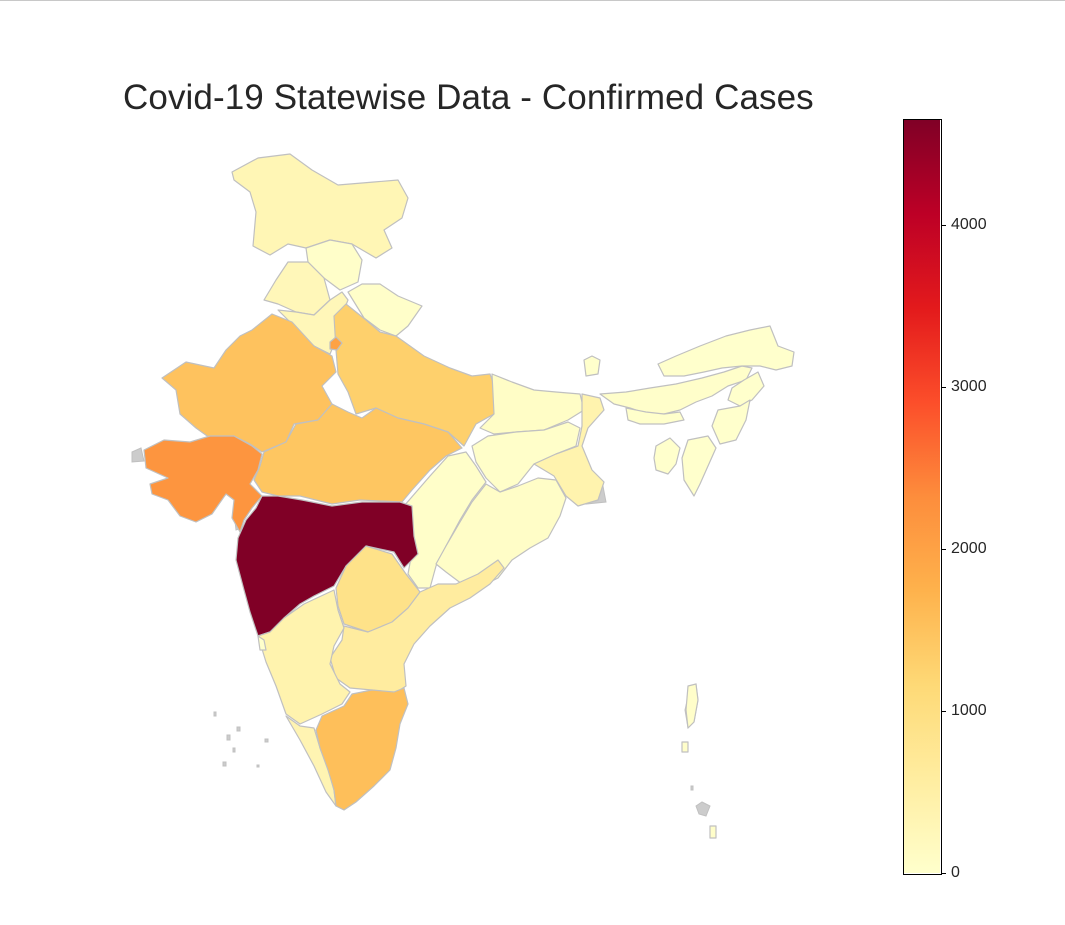 The image size is (1065, 925). What do you see at coordinates (362, 749) in the screenshot?
I see `state-tamil-nadu` at bounding box center [362, 749].